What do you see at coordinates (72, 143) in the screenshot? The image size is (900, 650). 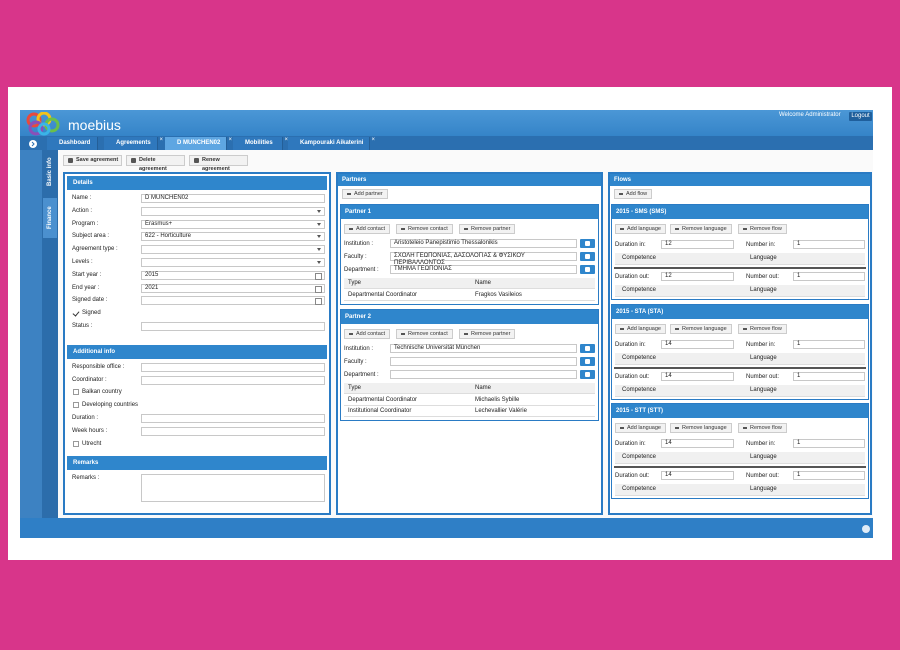 I see `tab: Dashboard` at bounding box center [72, 143].